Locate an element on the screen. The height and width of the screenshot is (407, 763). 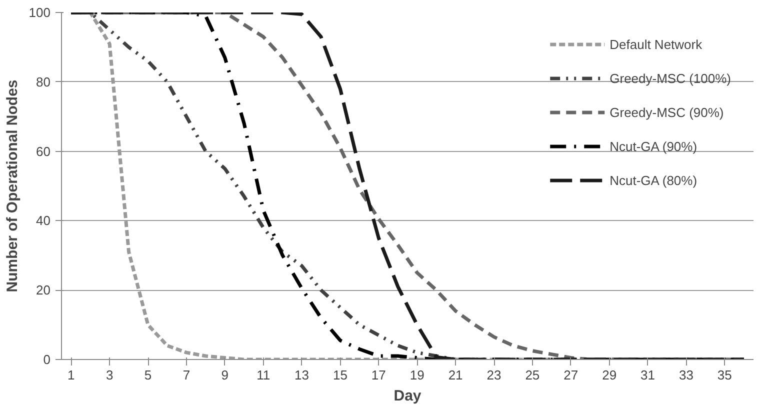
y-tick-label: 20 is located at coordinates (43, 290).